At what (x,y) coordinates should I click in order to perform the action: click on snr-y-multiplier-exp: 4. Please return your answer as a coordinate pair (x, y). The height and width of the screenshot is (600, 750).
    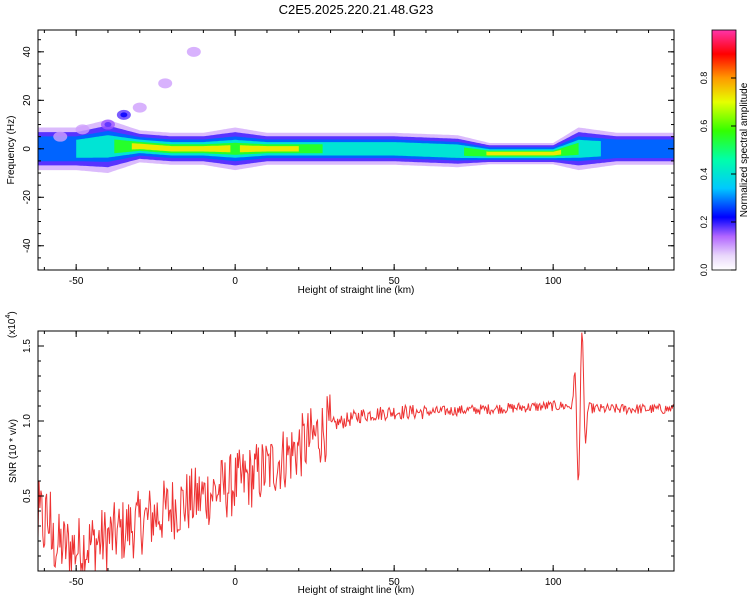
    Looking at the image, I should click on (8, 317).